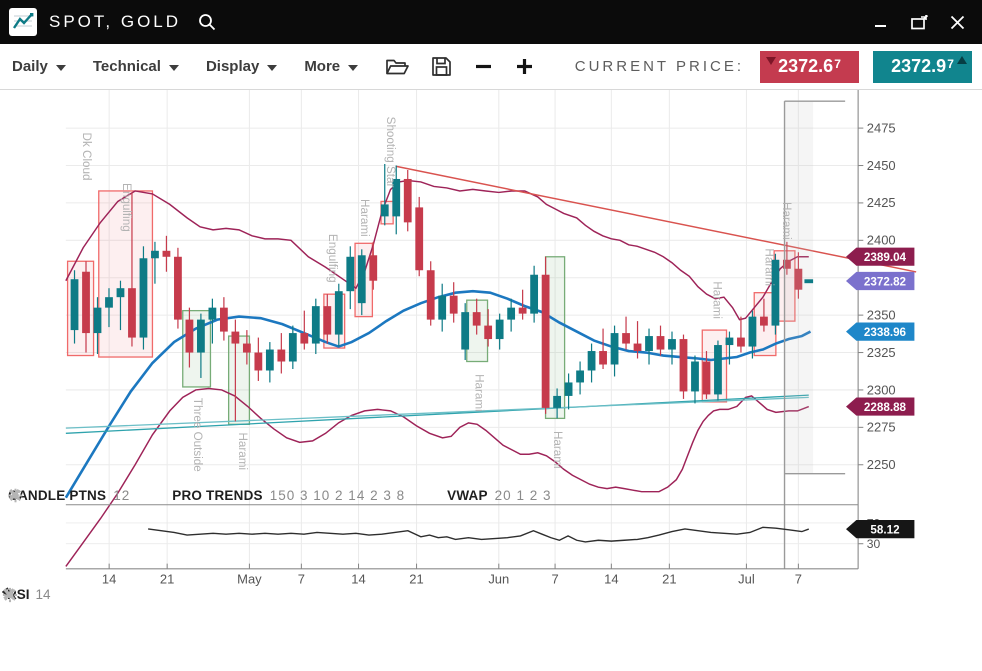  Describe the element at coordinates (122, 495) in the screenshot. I see `legend-candle-ptns-params: 12` at that location.